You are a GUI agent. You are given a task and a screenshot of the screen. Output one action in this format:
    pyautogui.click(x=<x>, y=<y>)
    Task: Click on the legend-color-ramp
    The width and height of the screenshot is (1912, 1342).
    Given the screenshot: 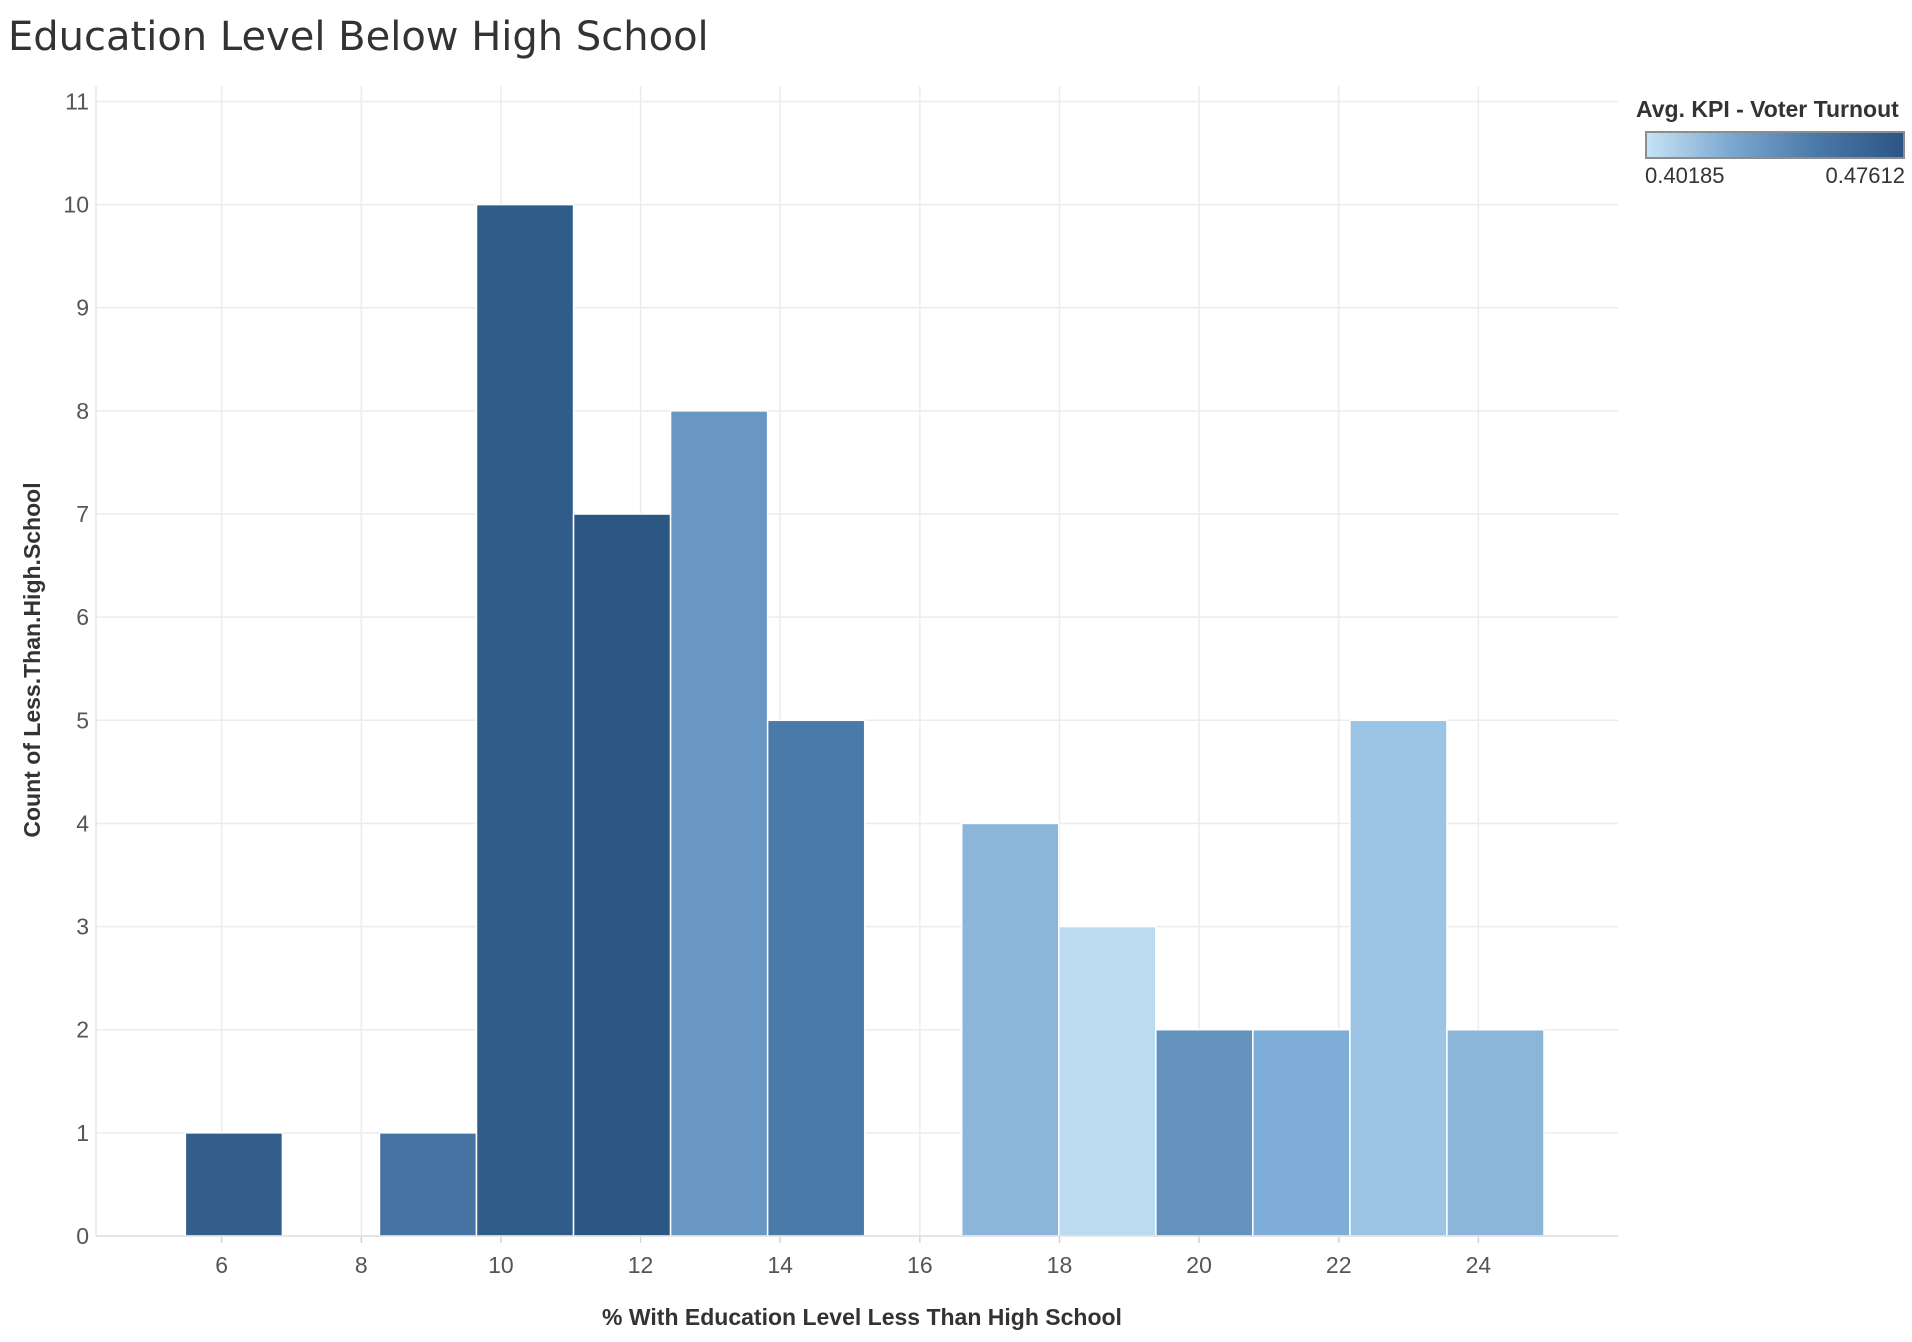 What is the action you would take?
    pyautogui.click(x=1775, y=145)
    